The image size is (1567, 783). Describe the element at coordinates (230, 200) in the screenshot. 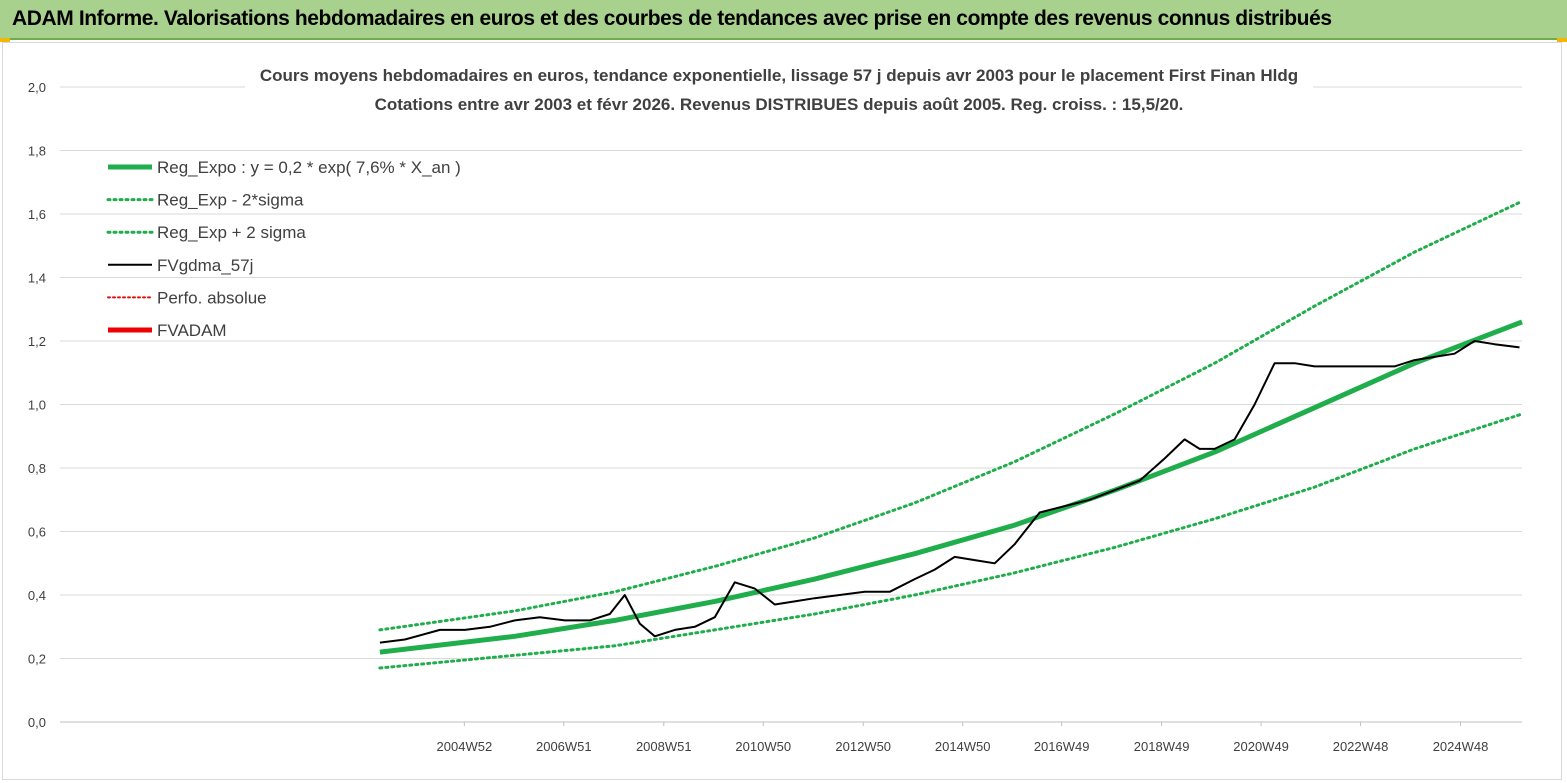

I see `legend-label: Reg_Exp - 2*sigma` at that location.